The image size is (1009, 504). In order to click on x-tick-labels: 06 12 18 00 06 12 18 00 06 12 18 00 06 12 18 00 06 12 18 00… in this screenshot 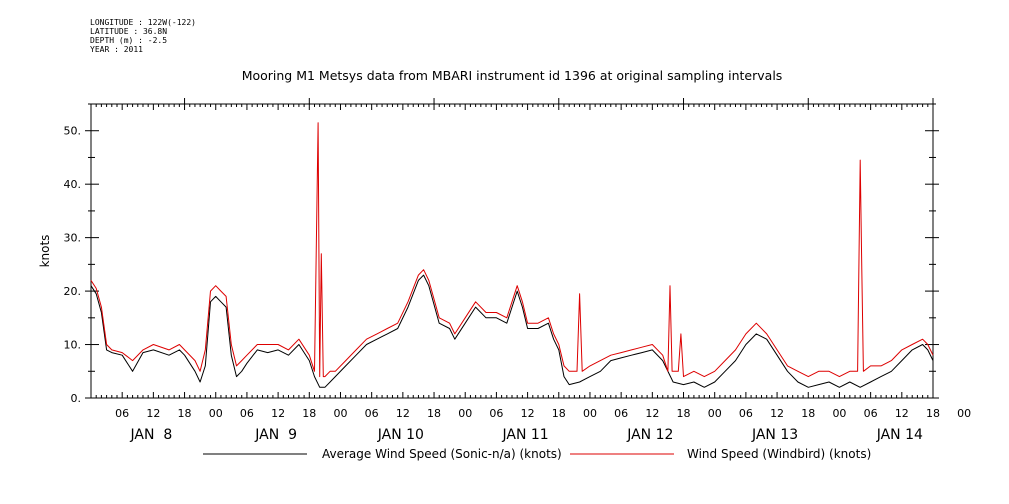, I will do `click(543, 413)`.